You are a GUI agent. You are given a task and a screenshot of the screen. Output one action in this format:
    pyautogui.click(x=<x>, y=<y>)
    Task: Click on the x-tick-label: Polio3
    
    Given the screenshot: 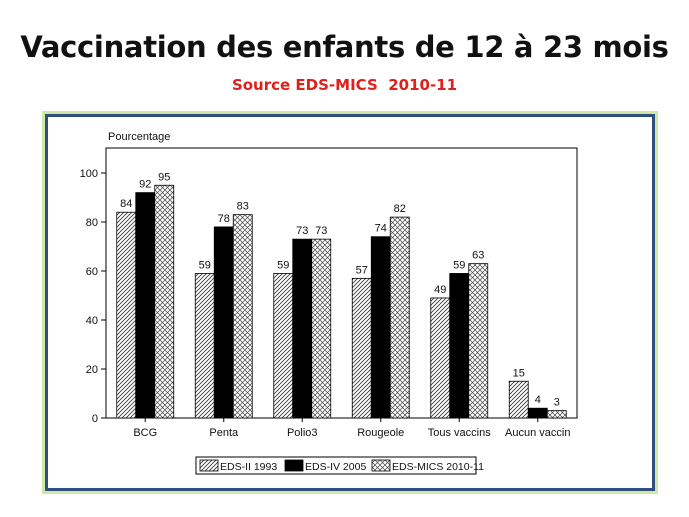 What is the action you would take?
    pyautogui.click(x=302, y=433)
    